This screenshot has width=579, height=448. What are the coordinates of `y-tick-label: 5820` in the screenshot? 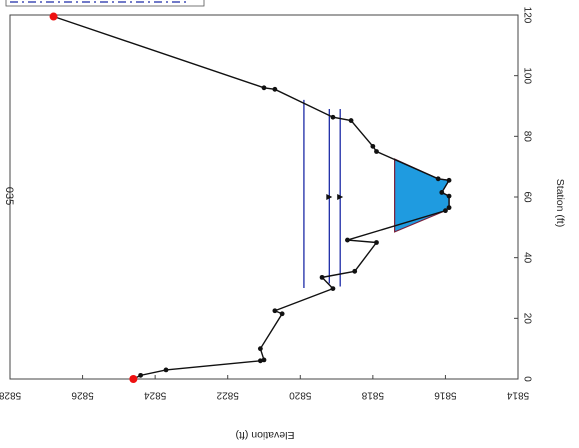 It's located at (300, 394).